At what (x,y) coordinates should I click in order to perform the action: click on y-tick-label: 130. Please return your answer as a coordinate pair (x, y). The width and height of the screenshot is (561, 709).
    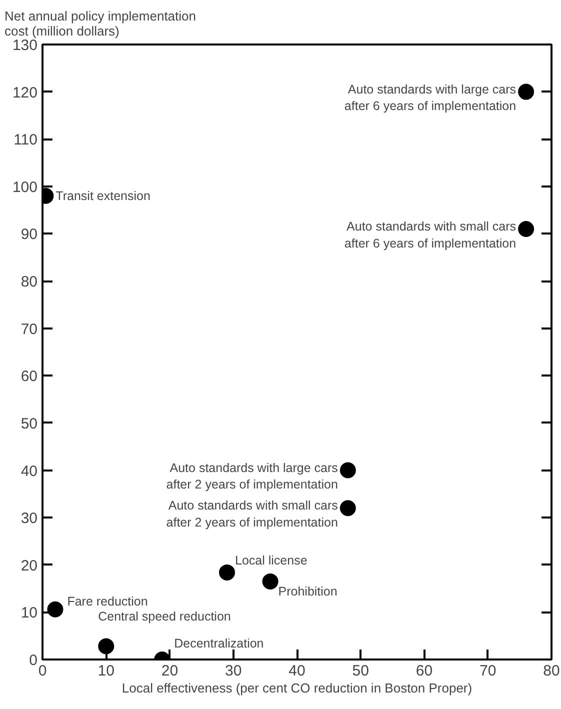
    Looking at the image, I should click on (25, 45).